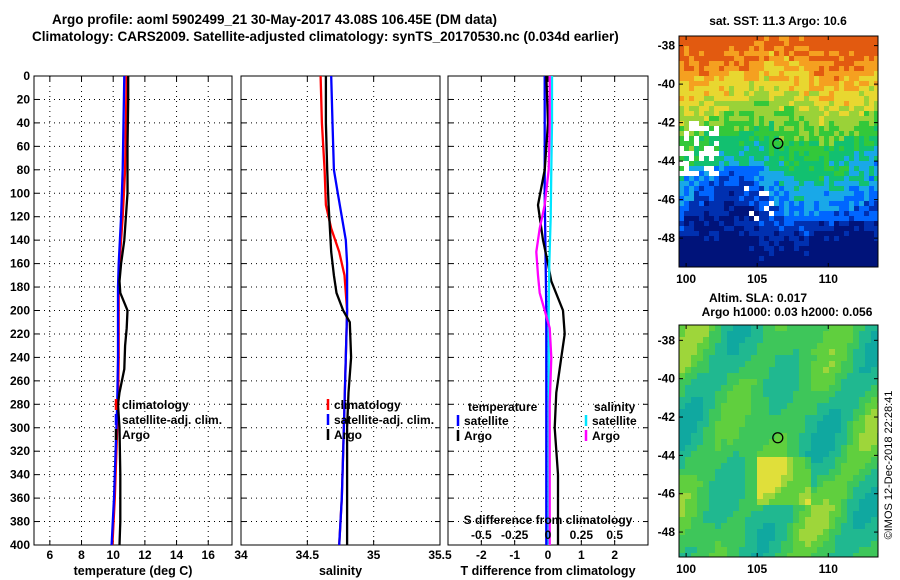 The height and width of the screenshot is (580, 900). I want to click on x-tick-label: 34, so click(241, 555).